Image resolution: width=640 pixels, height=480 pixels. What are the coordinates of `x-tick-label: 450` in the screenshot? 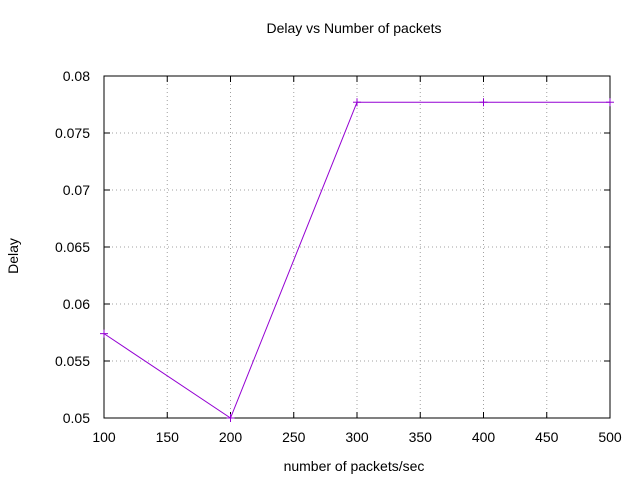 It's located at (547, 437).